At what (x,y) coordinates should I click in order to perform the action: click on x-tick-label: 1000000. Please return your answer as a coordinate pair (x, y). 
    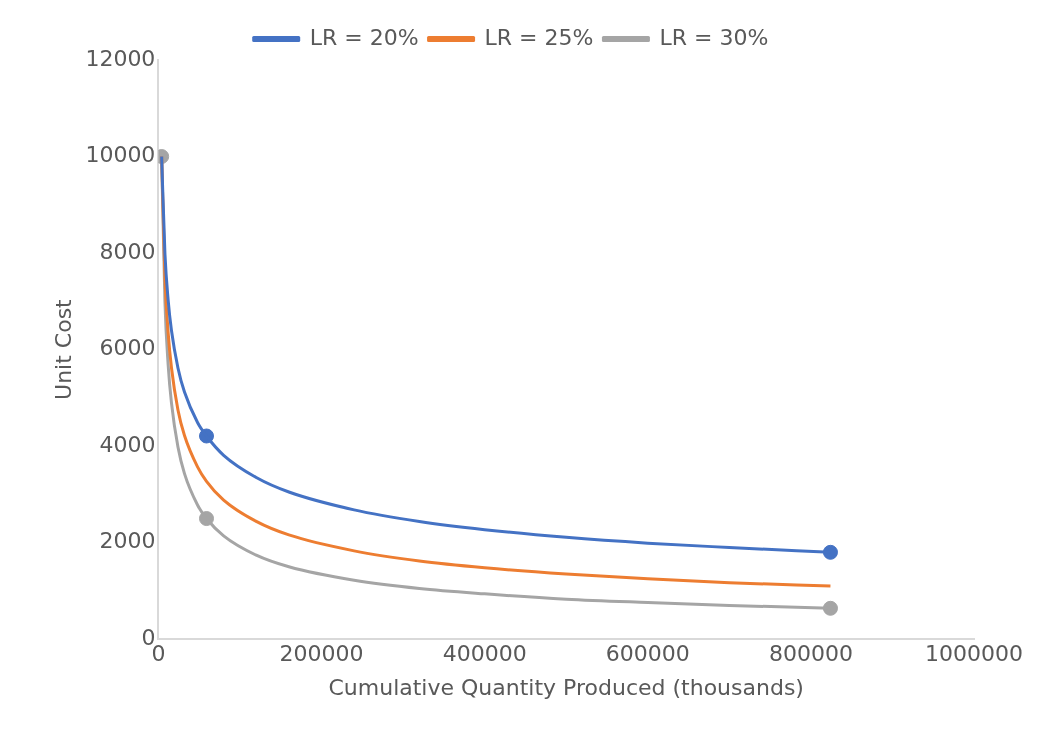
    Looking at the image, I should click on (974, 654).